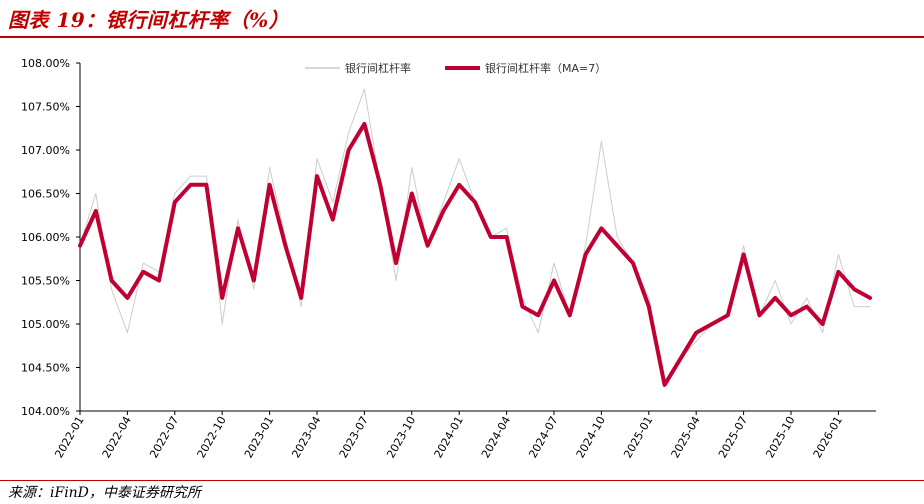 This screenshot has width=924, height=504. What do you see at coordinates (45, 150) in the screenshot?
I see `y-tick-label: 107.00%` at bounding box center [45, 150].